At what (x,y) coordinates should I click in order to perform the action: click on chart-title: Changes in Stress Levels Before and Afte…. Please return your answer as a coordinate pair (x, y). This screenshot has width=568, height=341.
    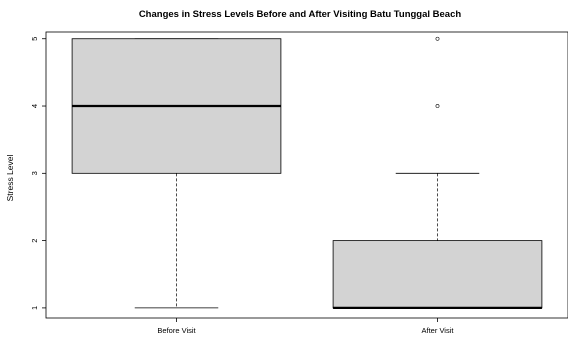
    Looking at the image, I should click on (300, 14).